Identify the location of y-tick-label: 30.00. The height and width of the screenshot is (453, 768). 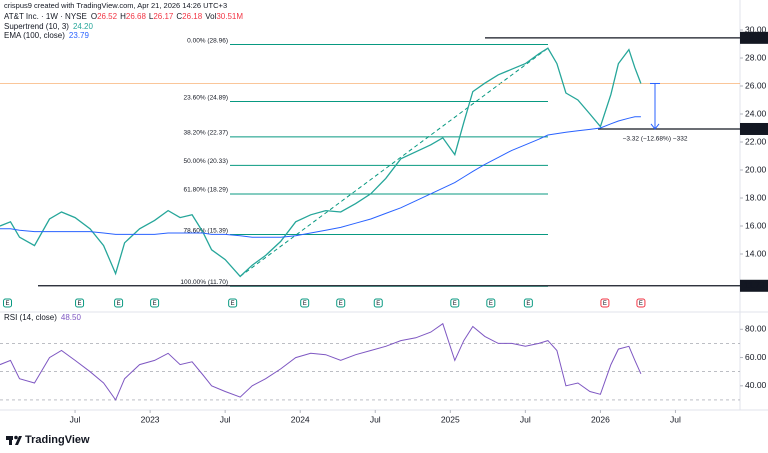
(756, 29).